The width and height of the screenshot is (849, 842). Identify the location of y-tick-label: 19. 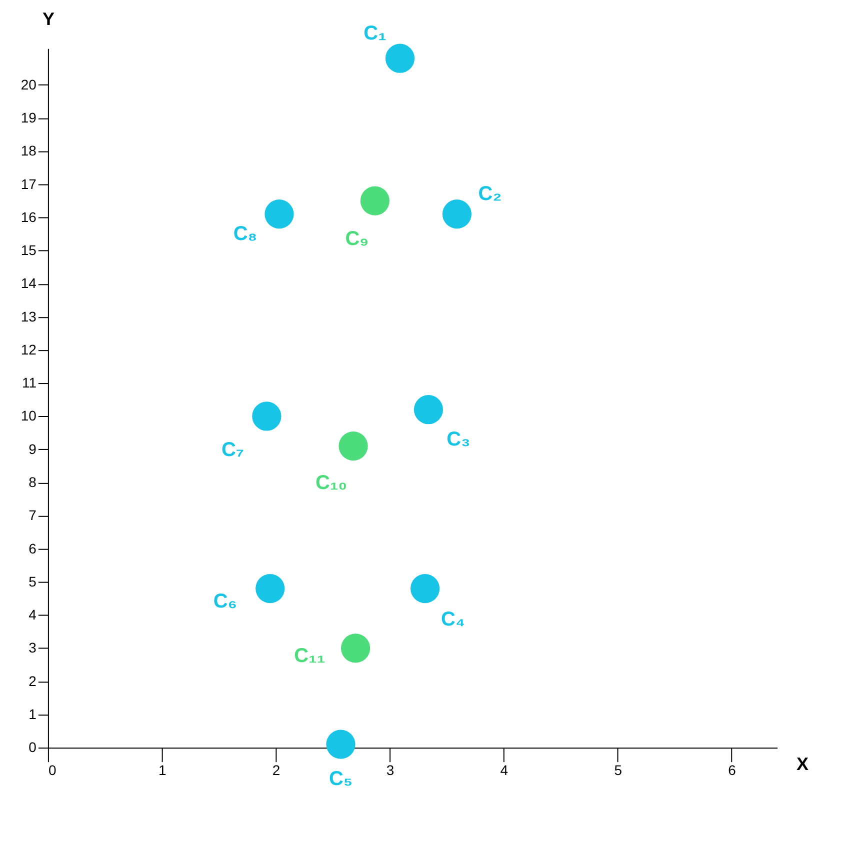
(28, 118).